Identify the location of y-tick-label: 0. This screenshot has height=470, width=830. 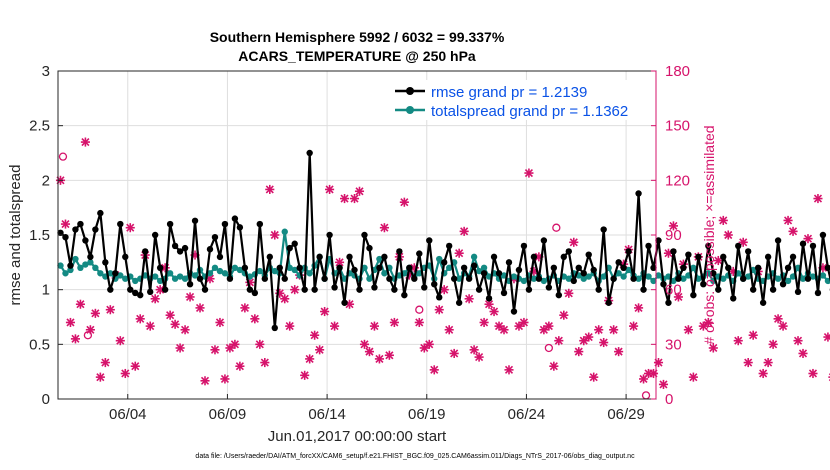
(46, 399).